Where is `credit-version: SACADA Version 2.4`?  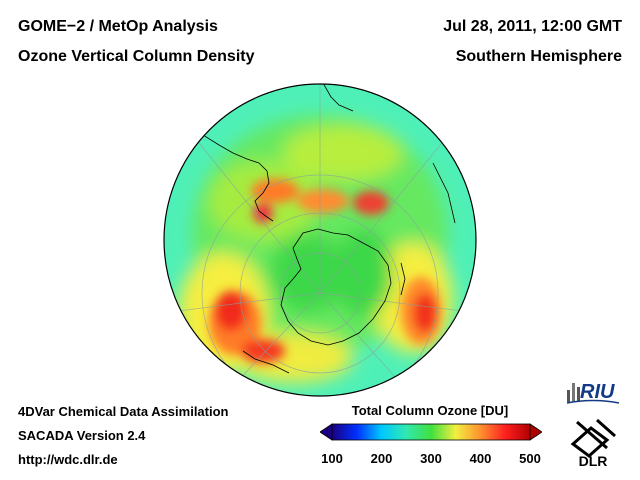 credit-version: SACADA Version 2.4 is located at coordinates (82, 435).